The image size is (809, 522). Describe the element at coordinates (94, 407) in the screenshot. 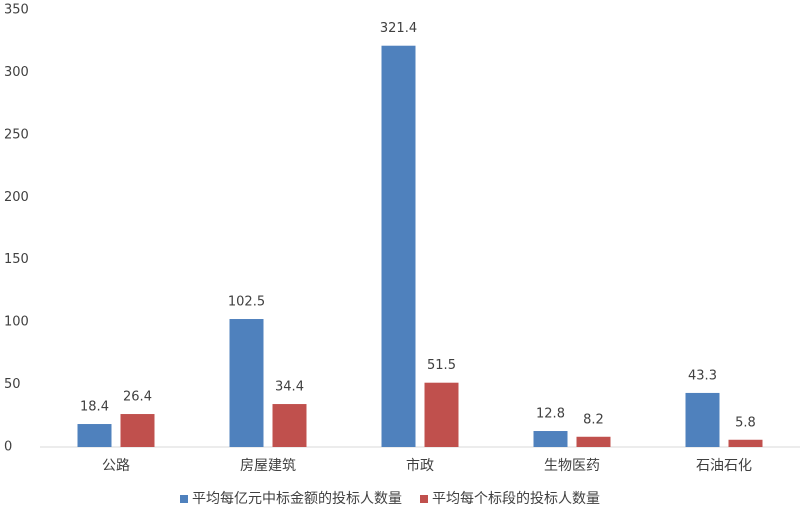

I see `data-label: 18.4` at that location.